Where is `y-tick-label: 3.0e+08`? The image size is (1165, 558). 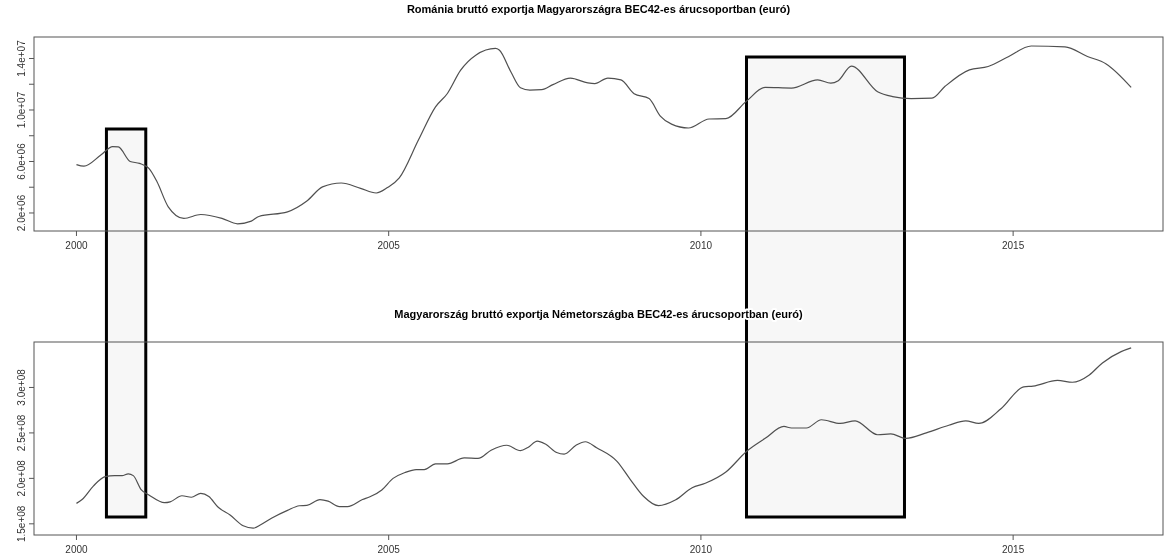
y-tick-label: 3.0e+08 is located at coordinates (21, 387).